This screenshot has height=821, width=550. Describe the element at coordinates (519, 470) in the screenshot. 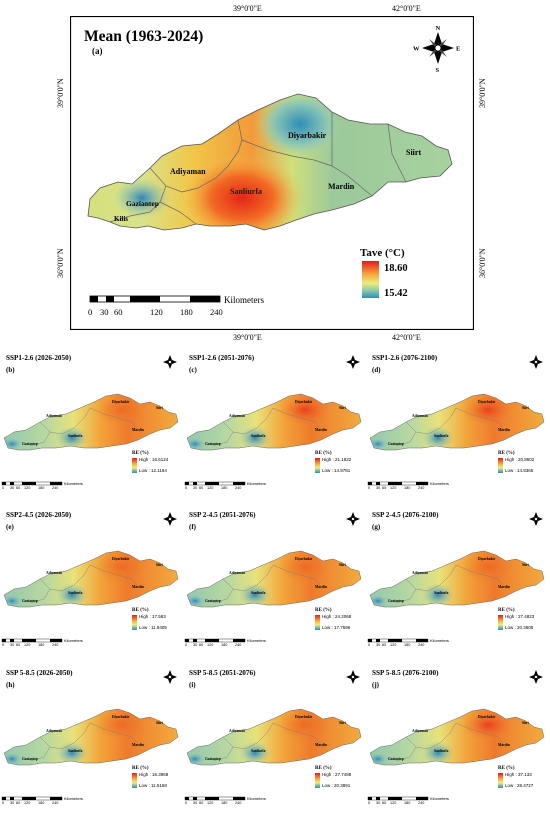

I see `legend-low: Low : 14.8365` at that location.